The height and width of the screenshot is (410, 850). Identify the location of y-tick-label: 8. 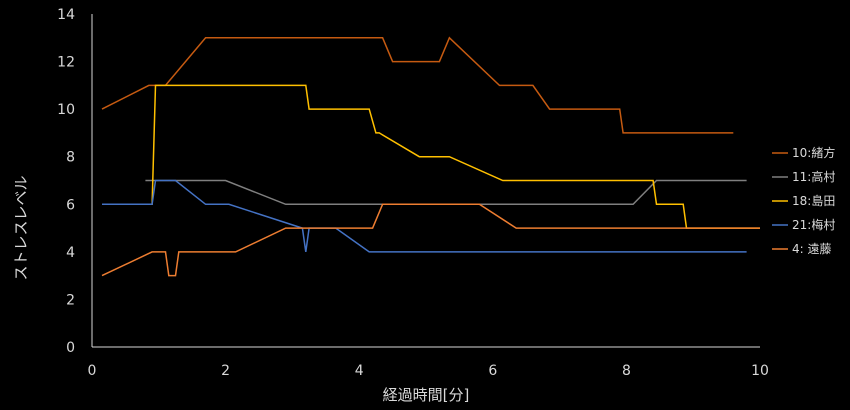
(70, 158).